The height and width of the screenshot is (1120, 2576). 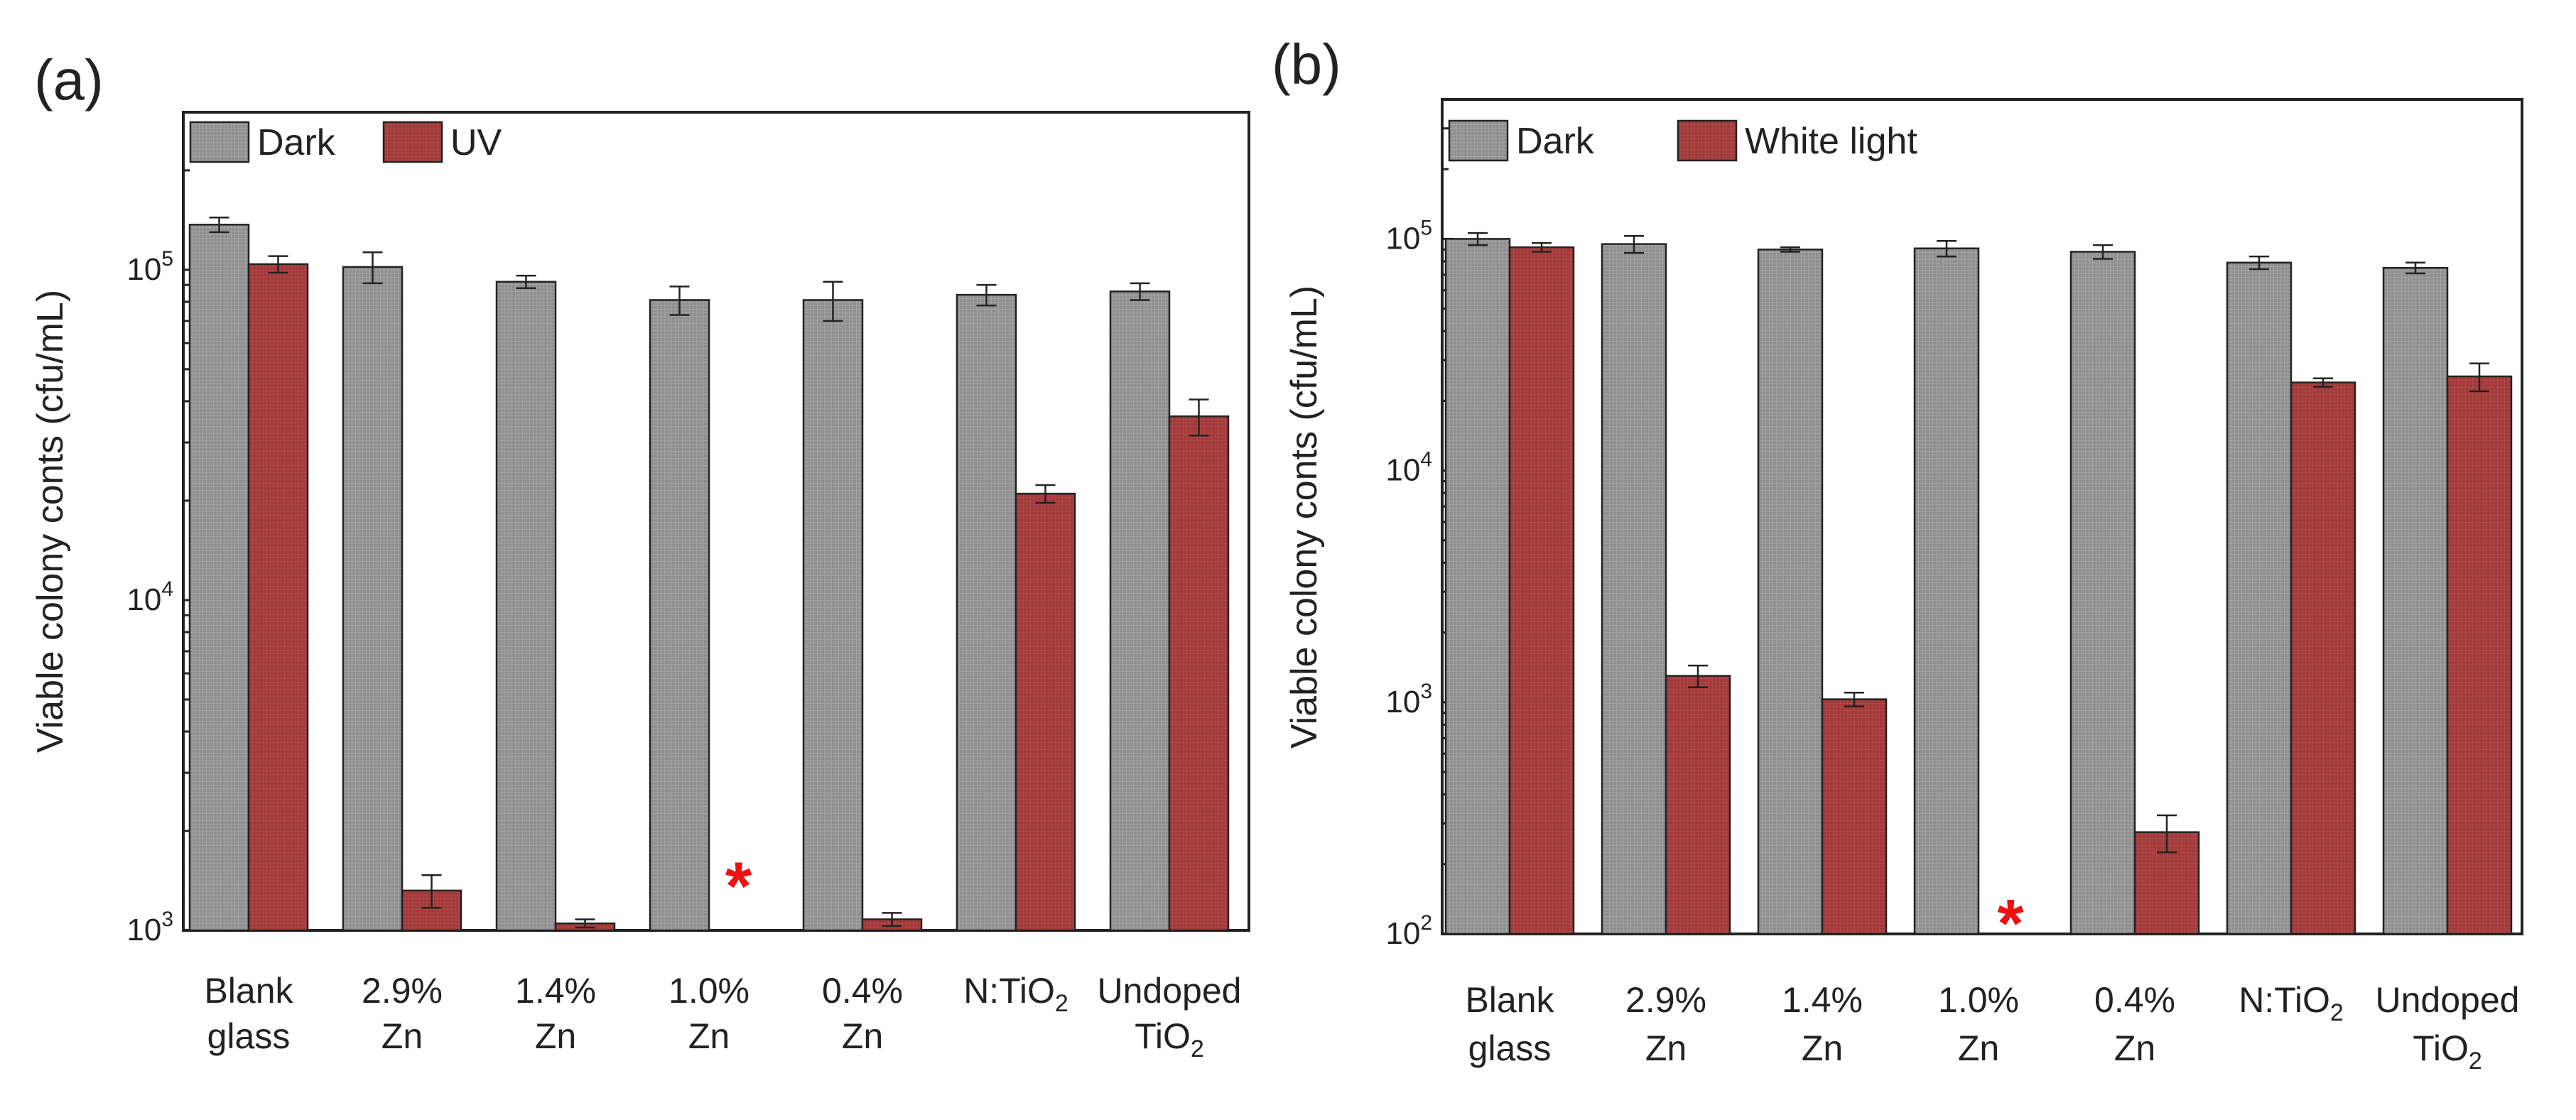 What do you see at coordinates (476, 142) in the screenshot?
I see `legend-label-uv: UV` at bounding box center [476, 142].